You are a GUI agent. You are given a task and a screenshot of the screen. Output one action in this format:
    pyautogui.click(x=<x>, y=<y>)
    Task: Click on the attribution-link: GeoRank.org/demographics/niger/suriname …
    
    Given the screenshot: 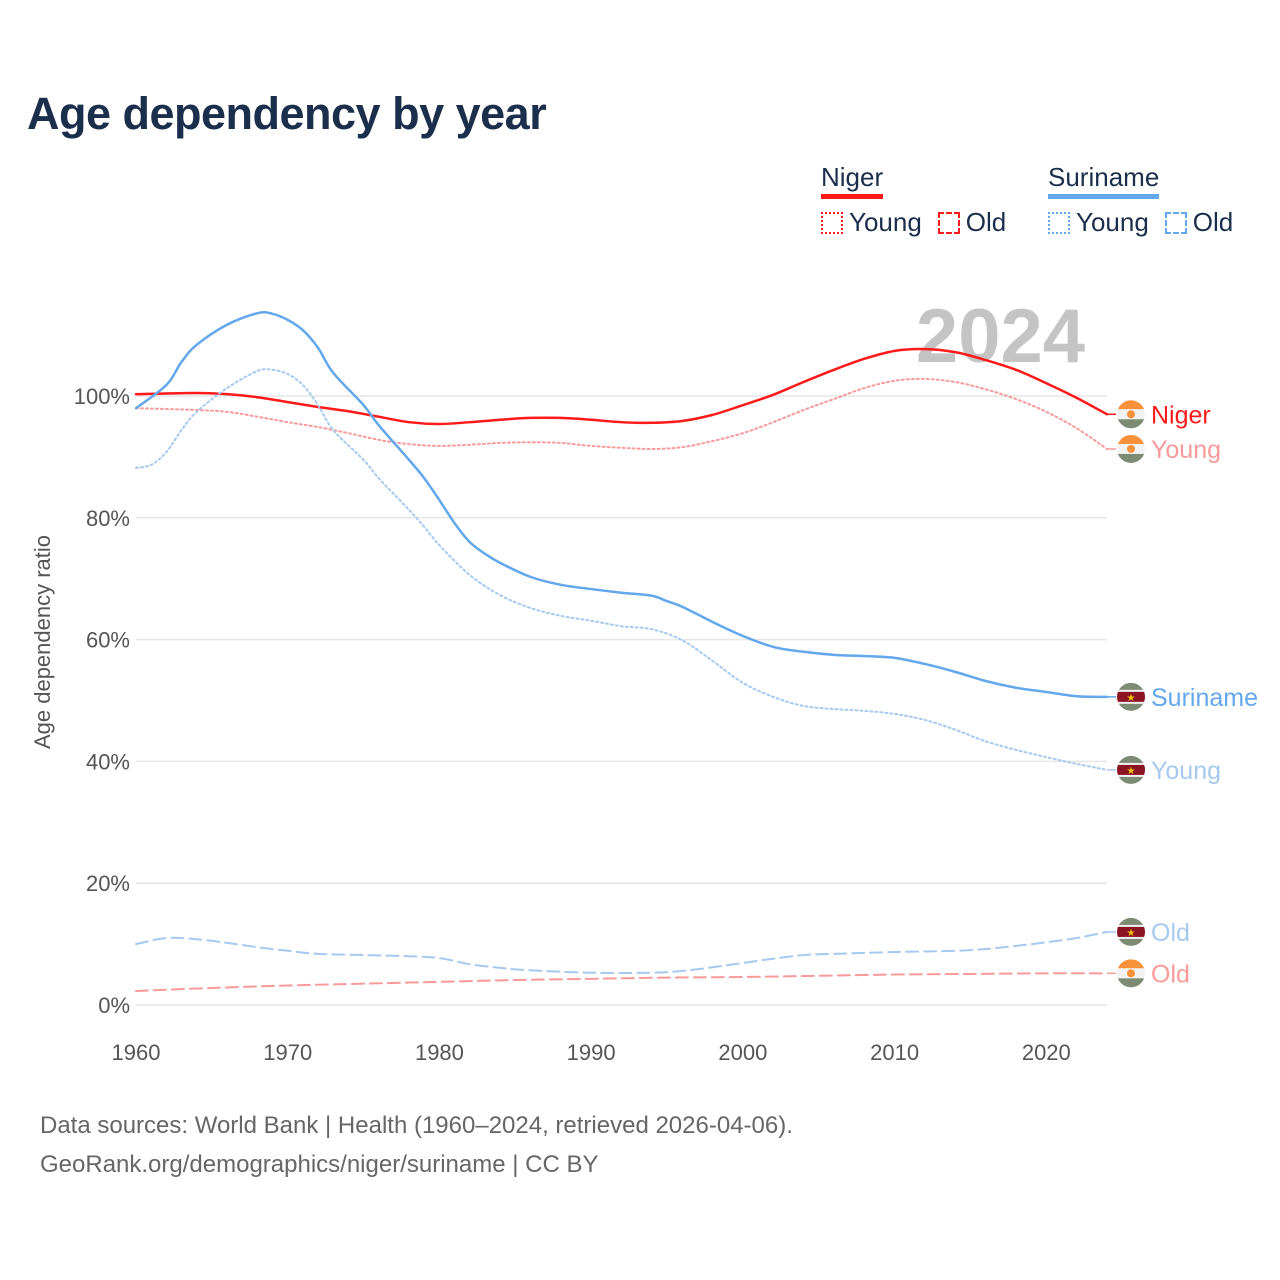 What is the action you would take?
    pyautogui.click(x=319, y=1164)
    